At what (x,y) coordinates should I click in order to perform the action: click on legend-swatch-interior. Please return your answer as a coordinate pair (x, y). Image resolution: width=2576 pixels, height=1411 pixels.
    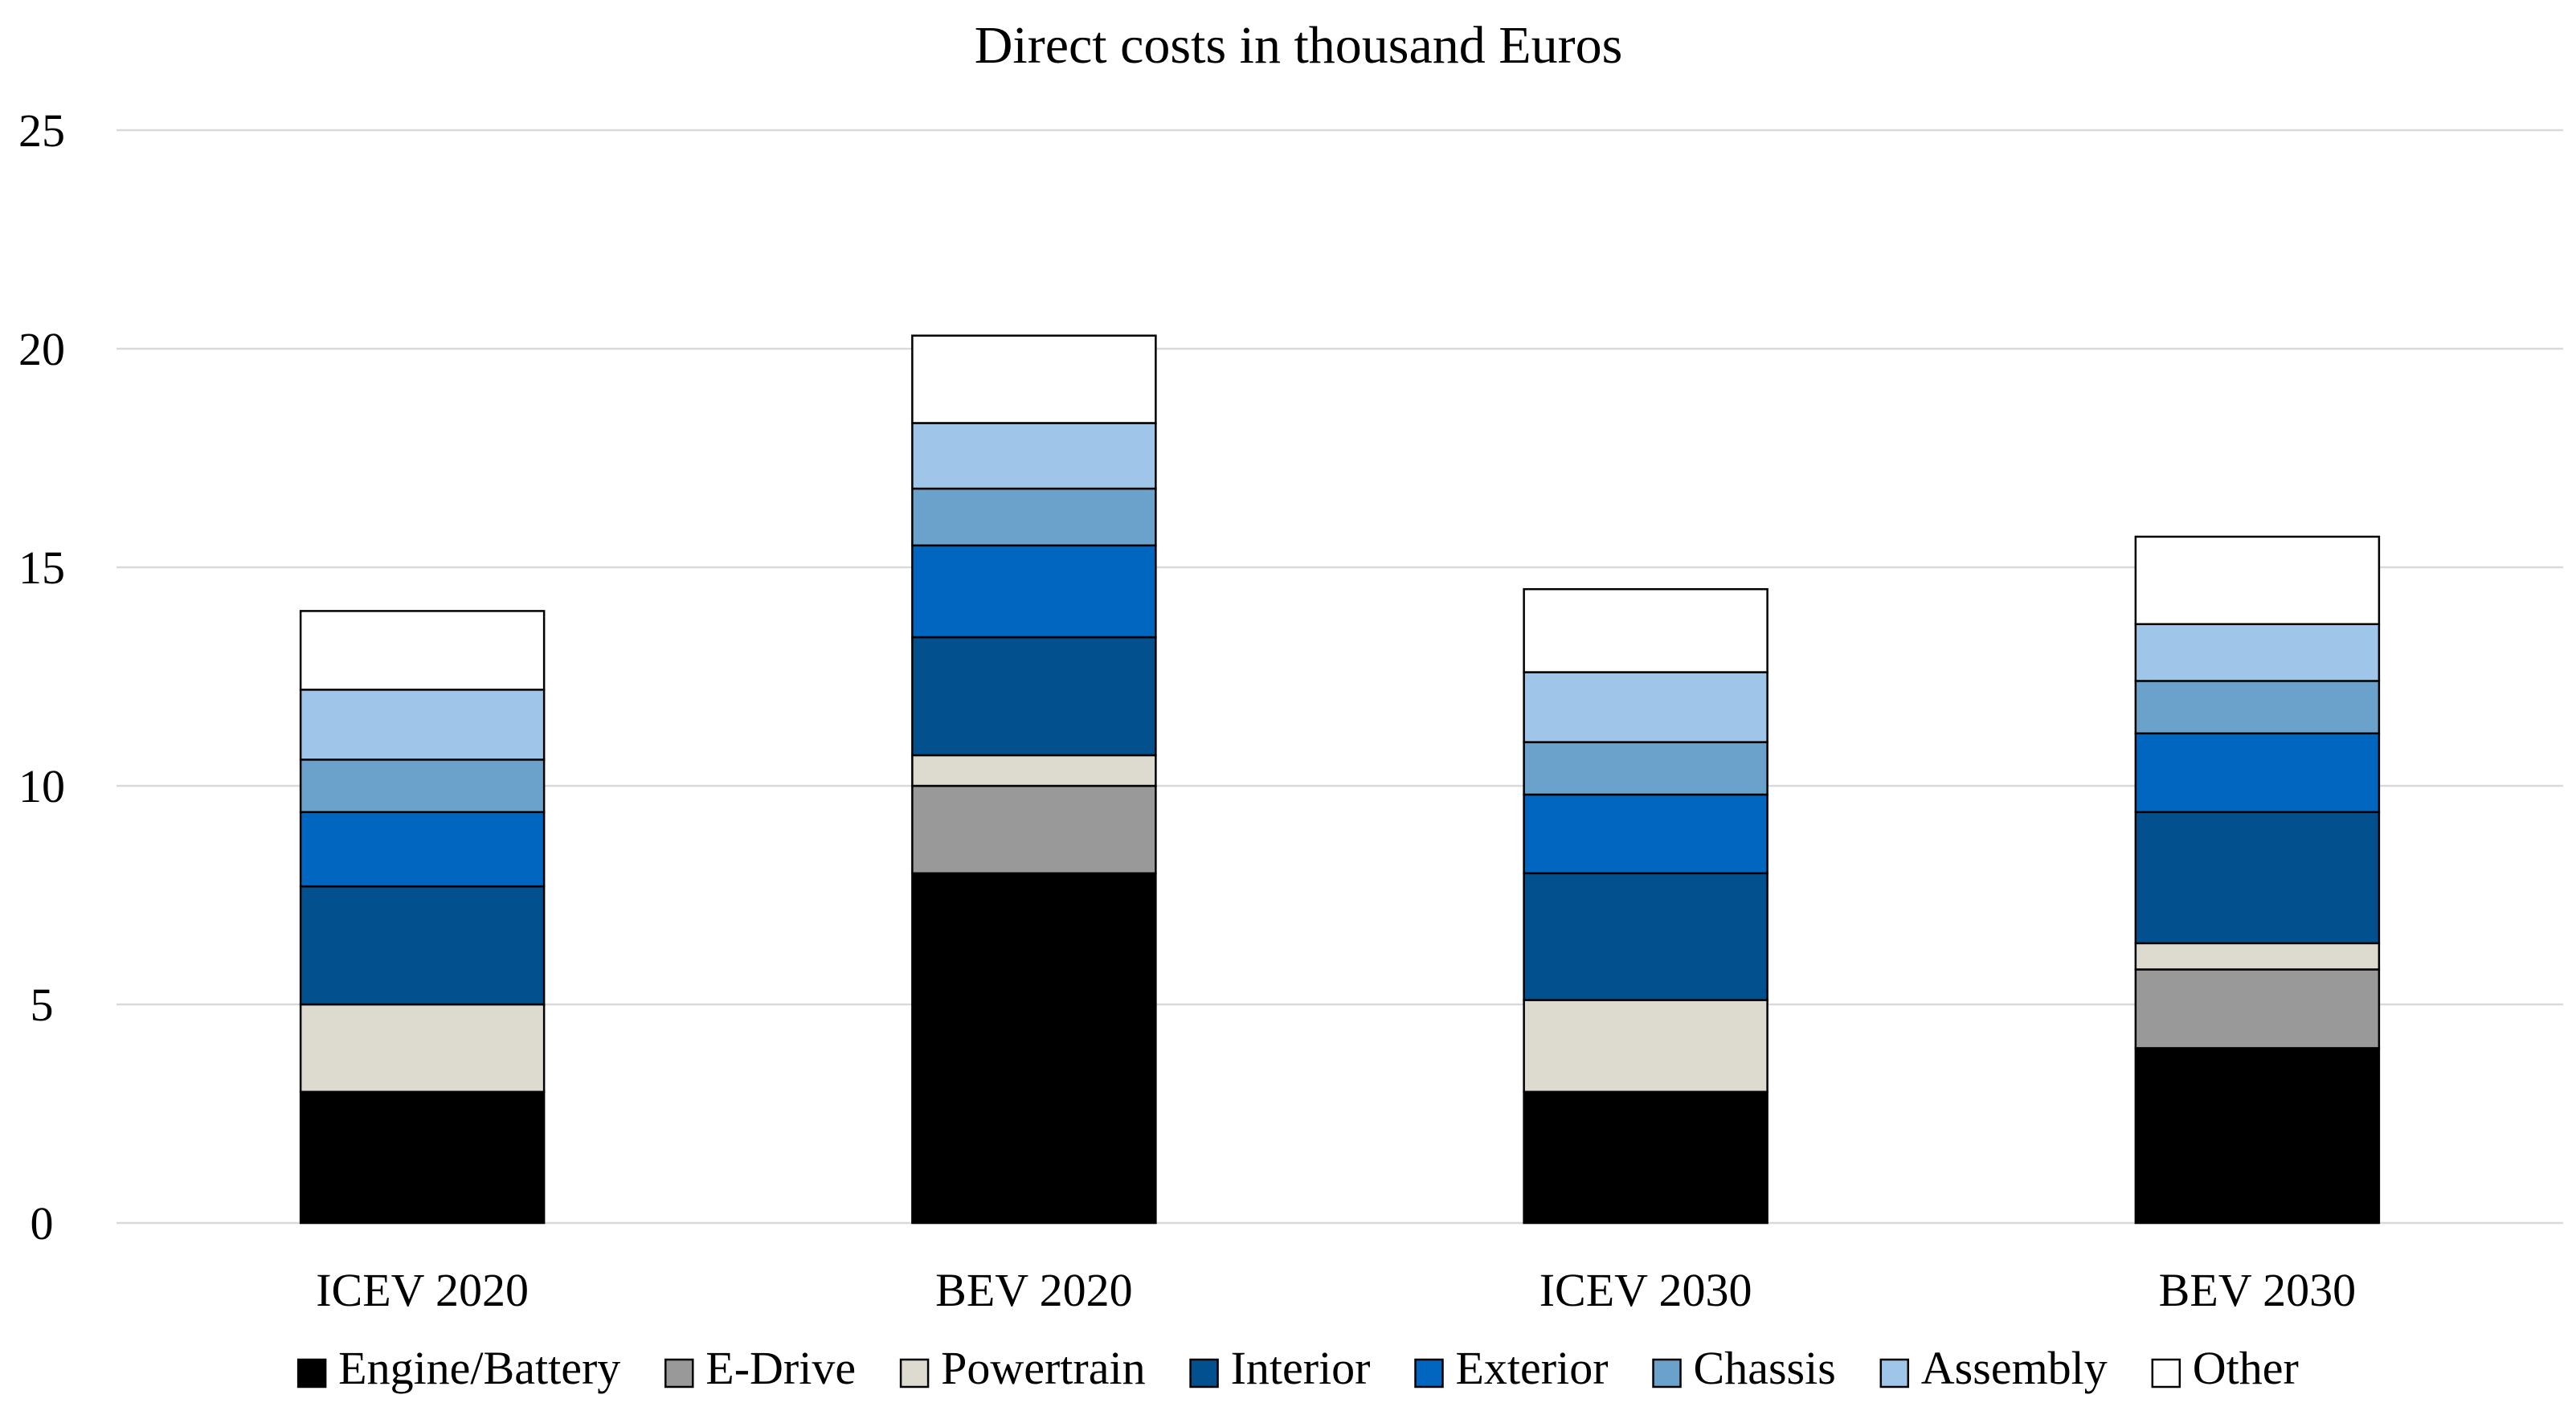
    Looking at the image, I should click on (1204, 1373).